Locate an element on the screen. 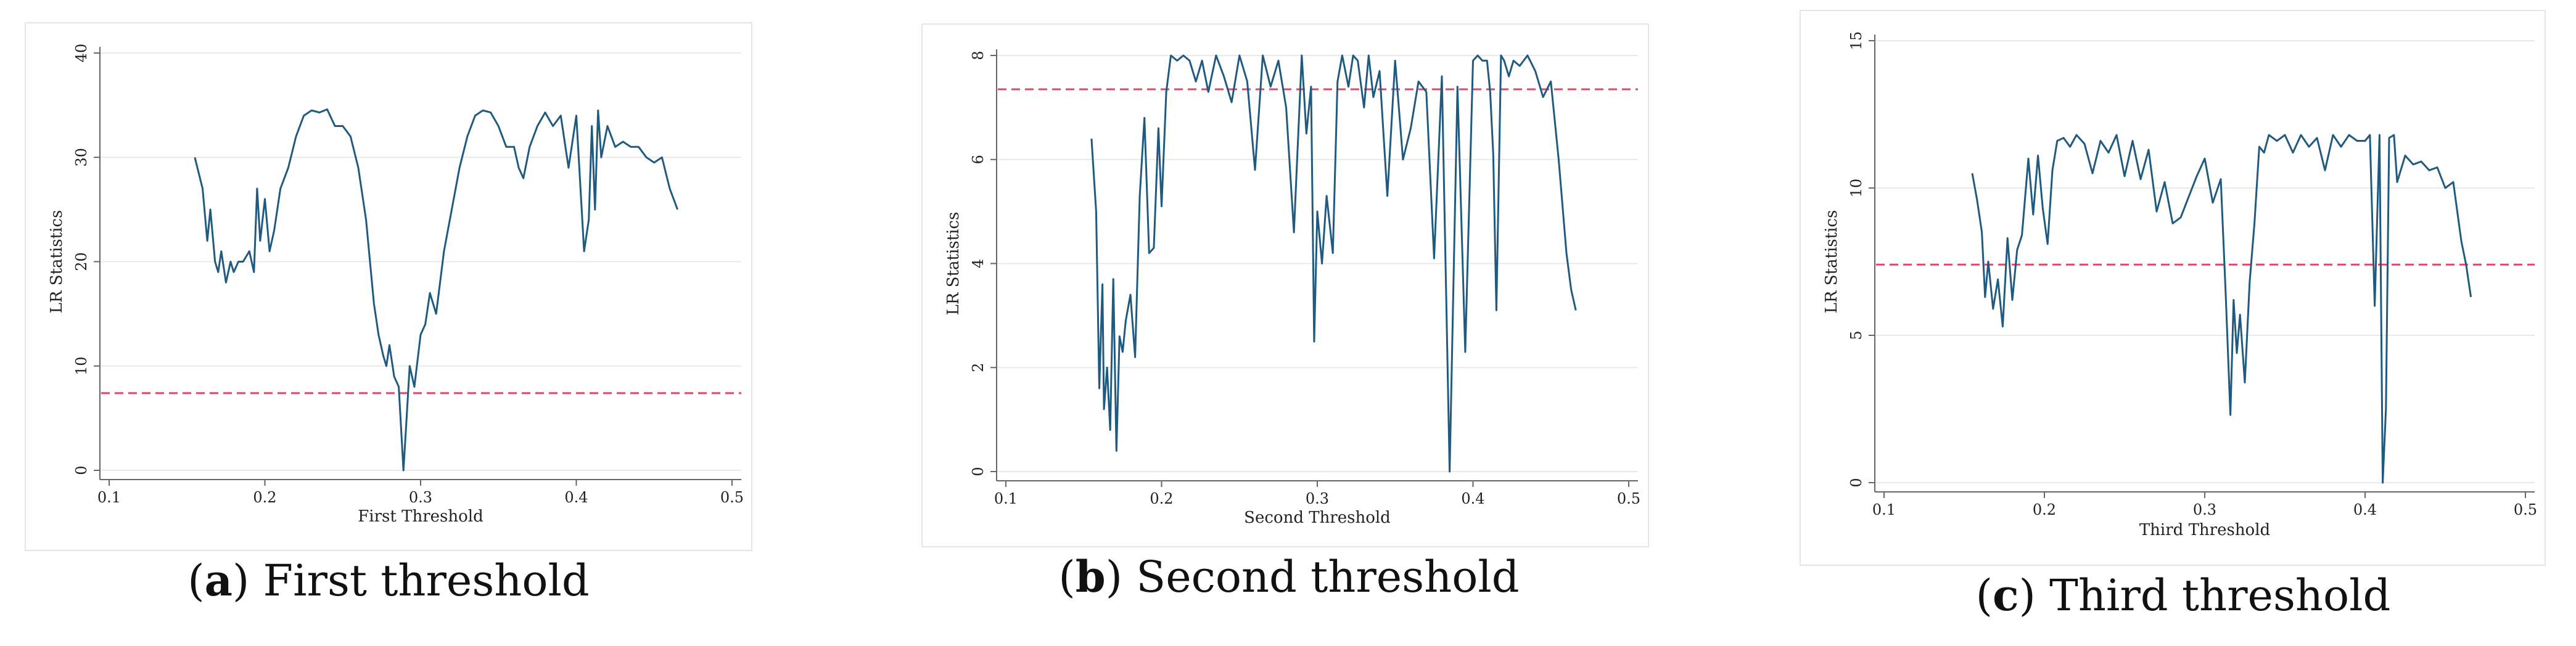 The image size is (2576, 646). y-tick-label: 4 is located at coordinates (978, 264).